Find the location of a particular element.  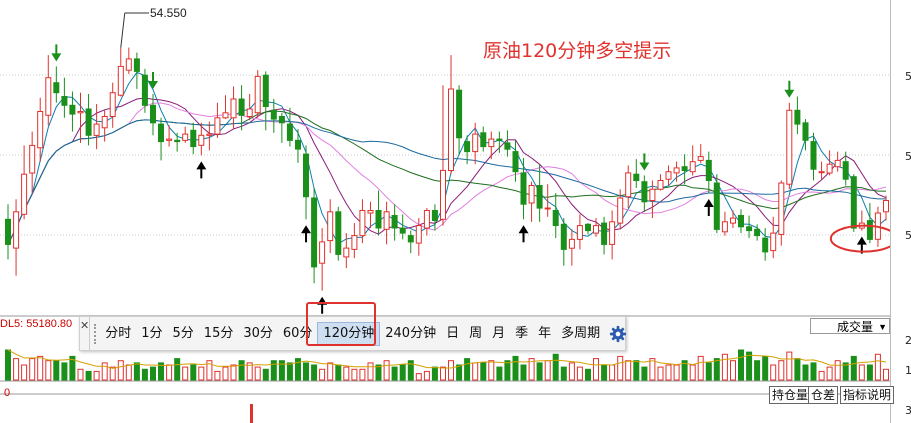

buy-arrow-icon is located at coordinates (306, 234).